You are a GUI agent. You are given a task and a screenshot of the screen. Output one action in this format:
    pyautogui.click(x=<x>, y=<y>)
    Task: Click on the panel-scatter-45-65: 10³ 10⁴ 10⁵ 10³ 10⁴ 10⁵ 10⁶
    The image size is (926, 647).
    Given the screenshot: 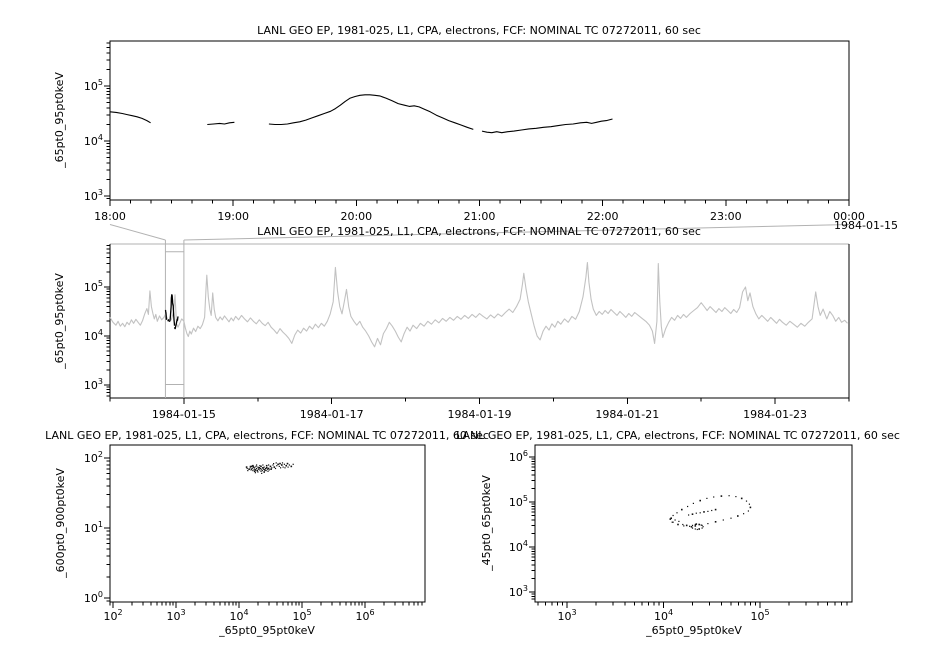 What is the action you would take?
    pyautogui.click(x=681, y=533)
    